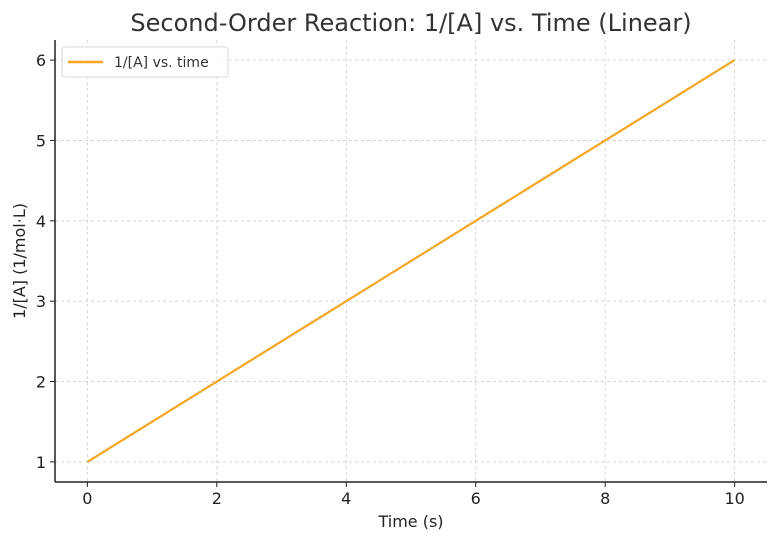 The height and width of the screenshot is (544, 778). Describe the element at coordinates (734, 498) in the screenshot. I see `x-tick-label: 10` at that location.